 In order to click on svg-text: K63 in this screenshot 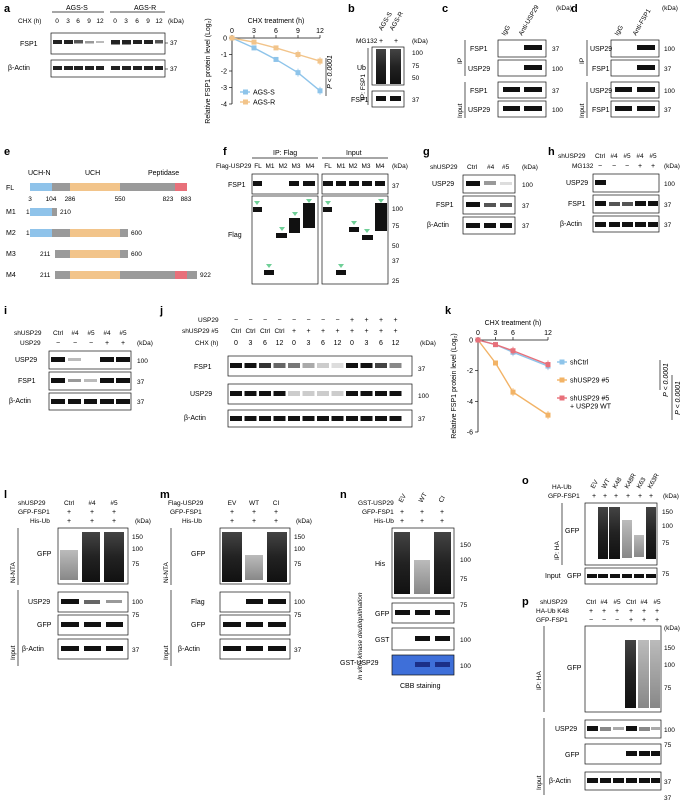, I will do `click(642, 483)`.